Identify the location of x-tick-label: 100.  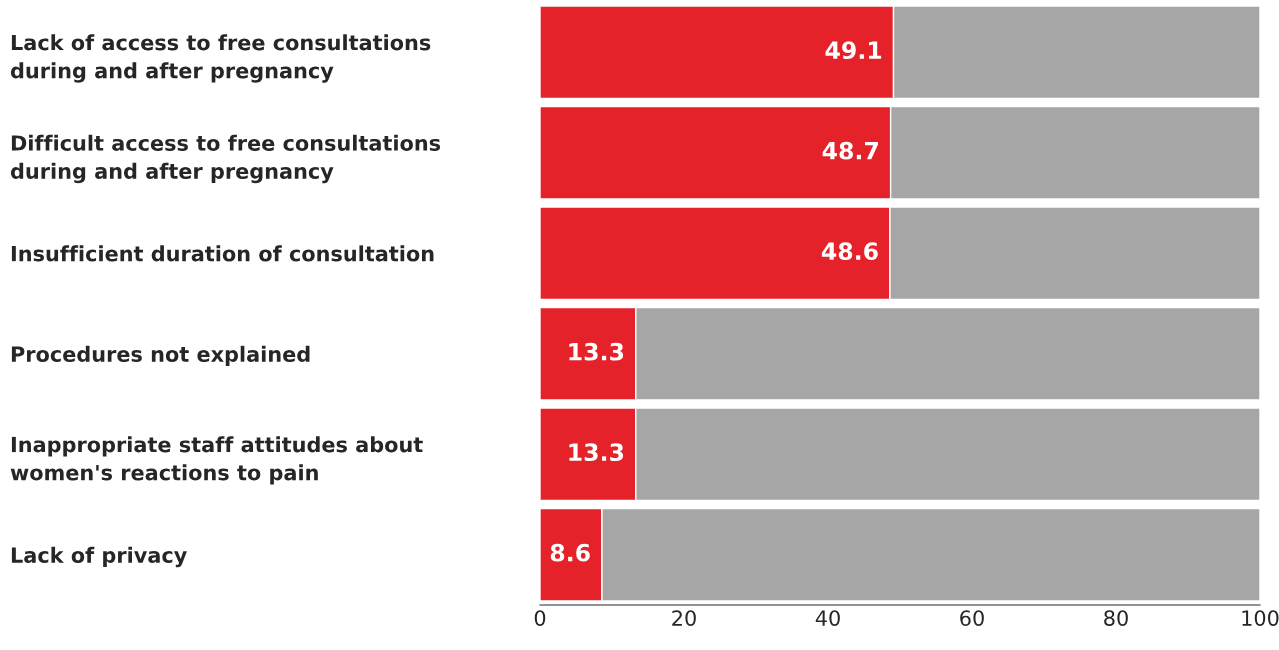
(1260, 618).